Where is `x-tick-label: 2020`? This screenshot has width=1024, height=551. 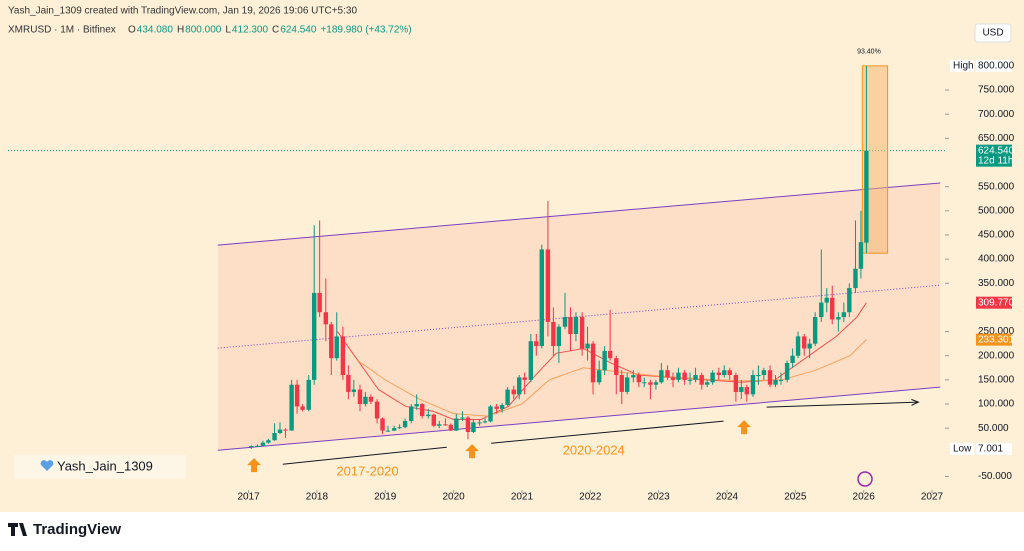
x-tick-label: 2020 is located at coordinates (453, 497).